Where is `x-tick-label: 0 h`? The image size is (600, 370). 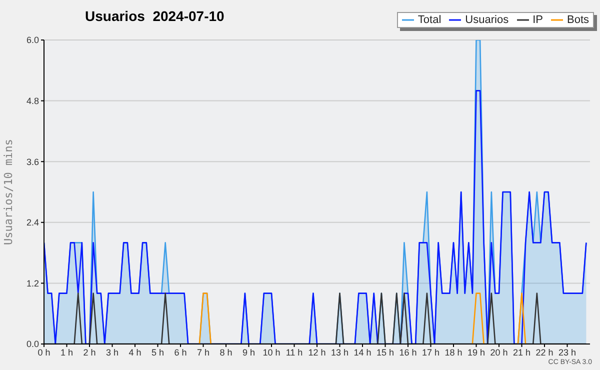
x-tick-label: 0 h is located at coordinates (44, 352).